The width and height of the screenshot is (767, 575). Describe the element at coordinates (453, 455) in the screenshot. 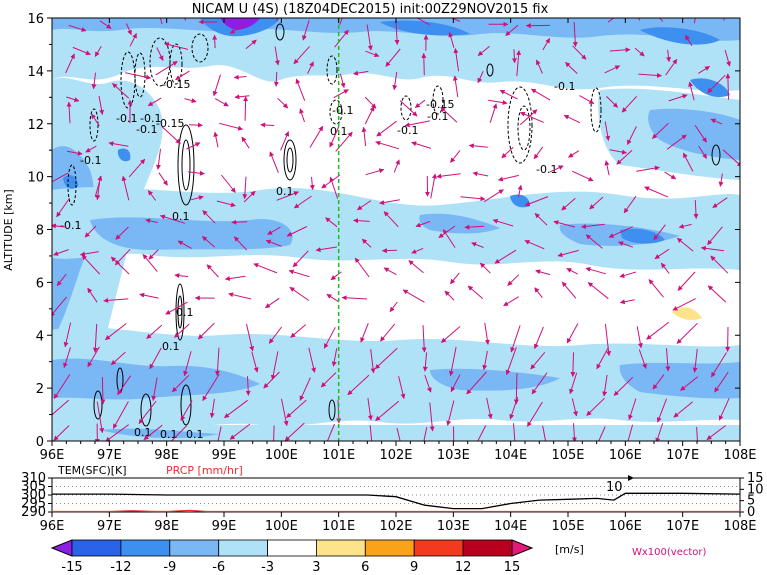

I see `x-tick-label: 103E` at that location.